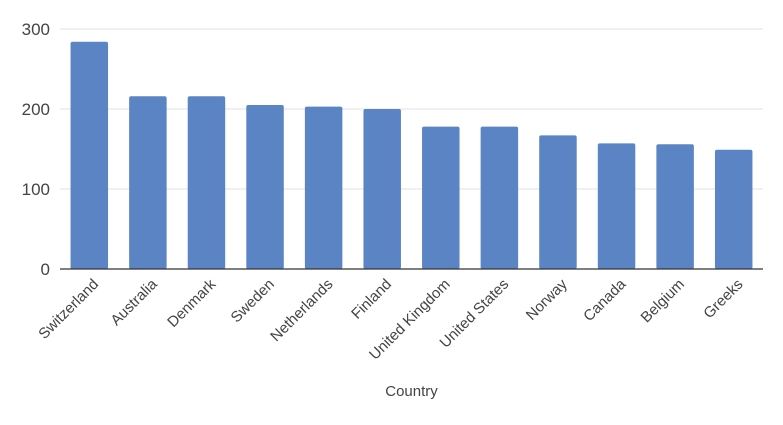 The image size is (783, 425). What do you see at coordinates (663, 301) in the screenshot?
I see `x-tick-label: Belgium` at bounding box center [663, 301].